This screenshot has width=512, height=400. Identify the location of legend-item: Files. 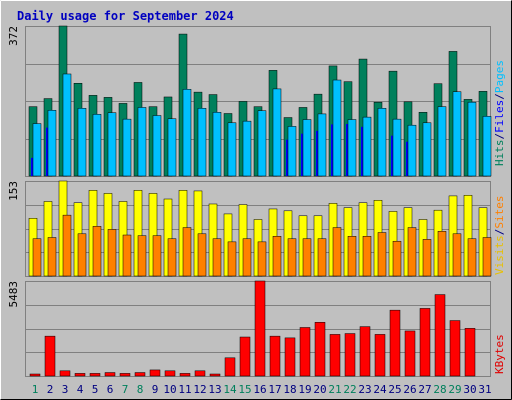
(499, 116).